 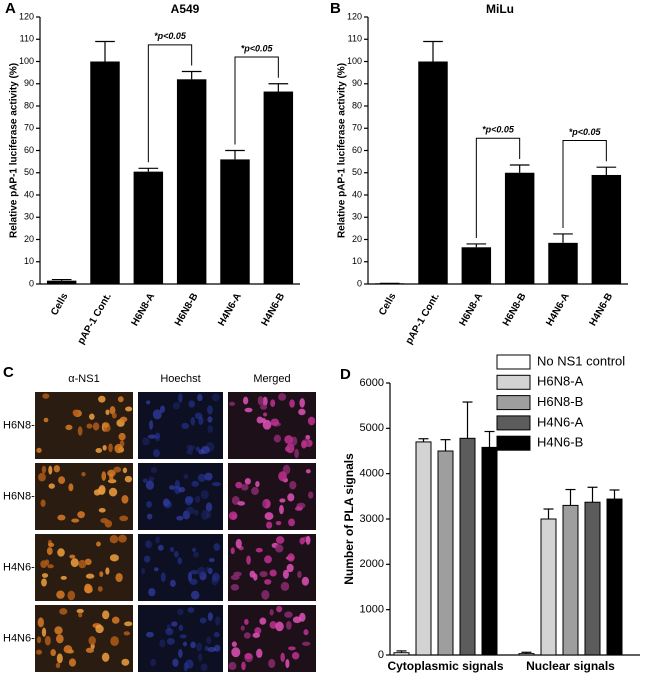 I want to click on column-header: Merged, so click(x=271, y=379).